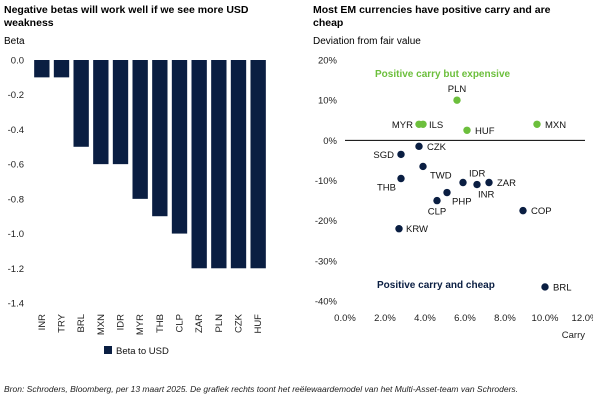  What do you see at coordinates (425, 318) in the screenshot?
I see `right-x-tick-label: 4.0%` at bounding box center [425, 318].